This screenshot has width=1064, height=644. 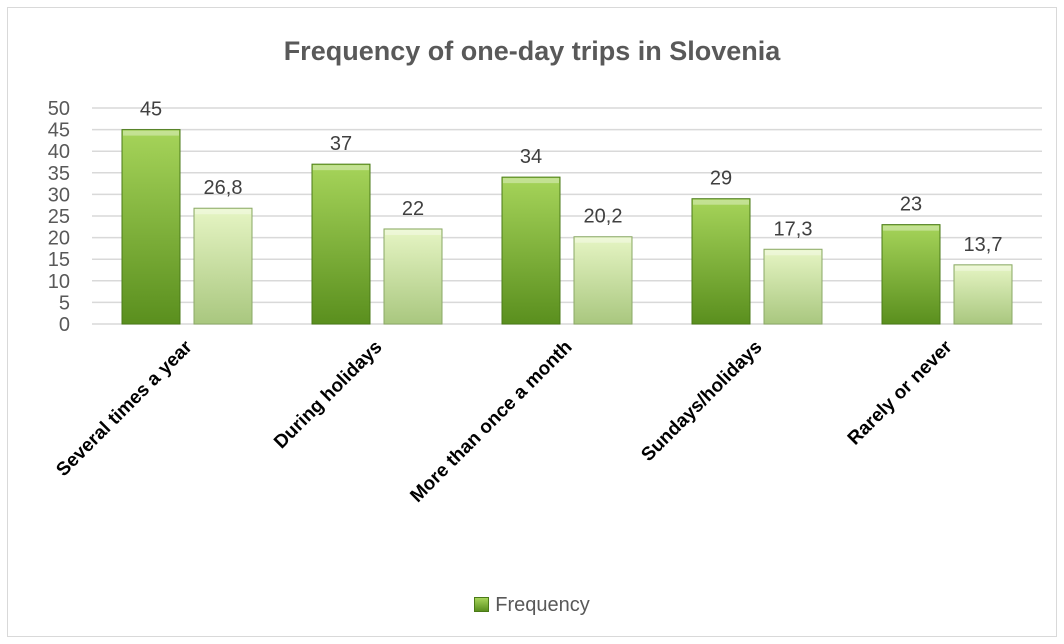 What do you see at coordinates (531, 157) in the screenshot?
I see `data-label: 34` at bounding box center [531, 157].